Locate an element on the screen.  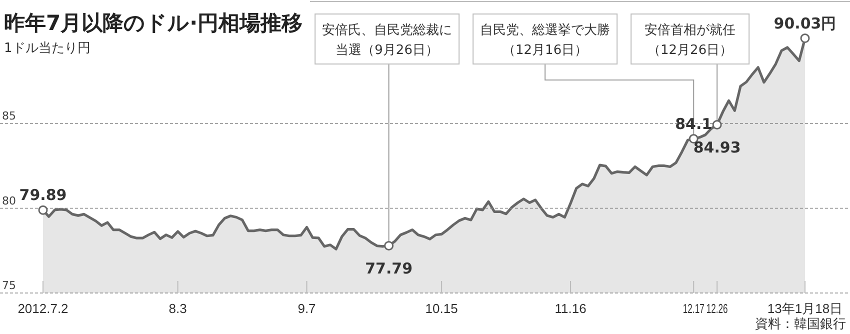
x-tick-label: 12.26 is located at coordinates (722, 308).